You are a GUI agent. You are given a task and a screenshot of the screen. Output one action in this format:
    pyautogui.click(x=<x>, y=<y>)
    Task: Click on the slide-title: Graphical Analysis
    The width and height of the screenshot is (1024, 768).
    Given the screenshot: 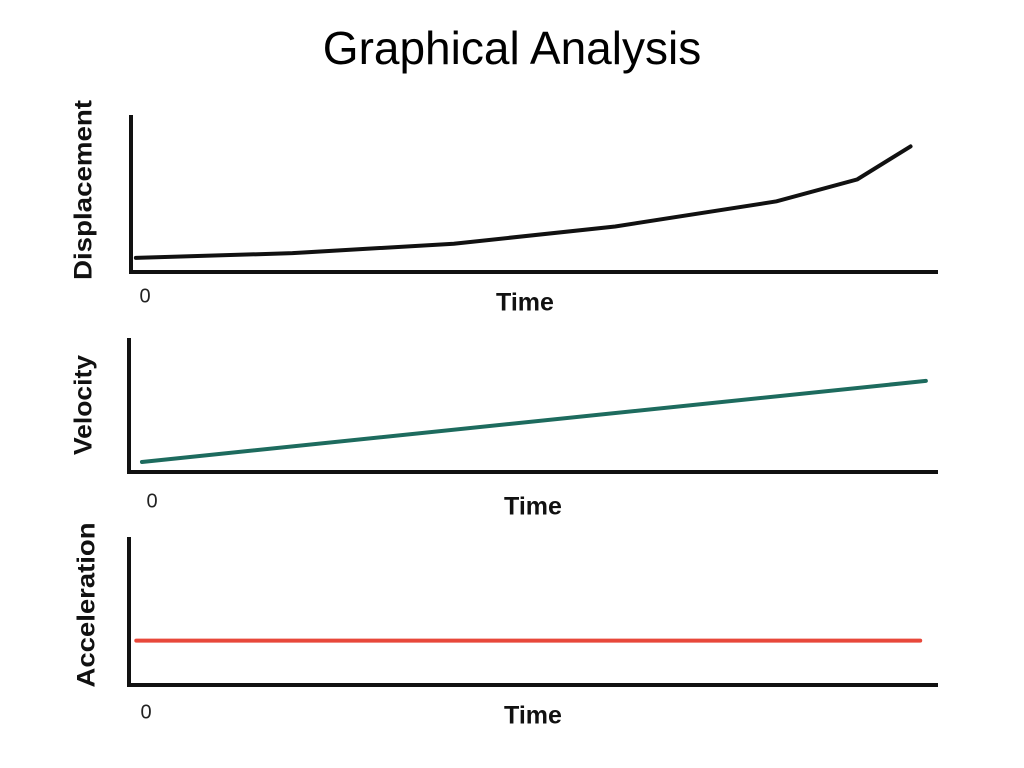 What is the action you would take?
    pyautogui.click(x=512, y=48)
    